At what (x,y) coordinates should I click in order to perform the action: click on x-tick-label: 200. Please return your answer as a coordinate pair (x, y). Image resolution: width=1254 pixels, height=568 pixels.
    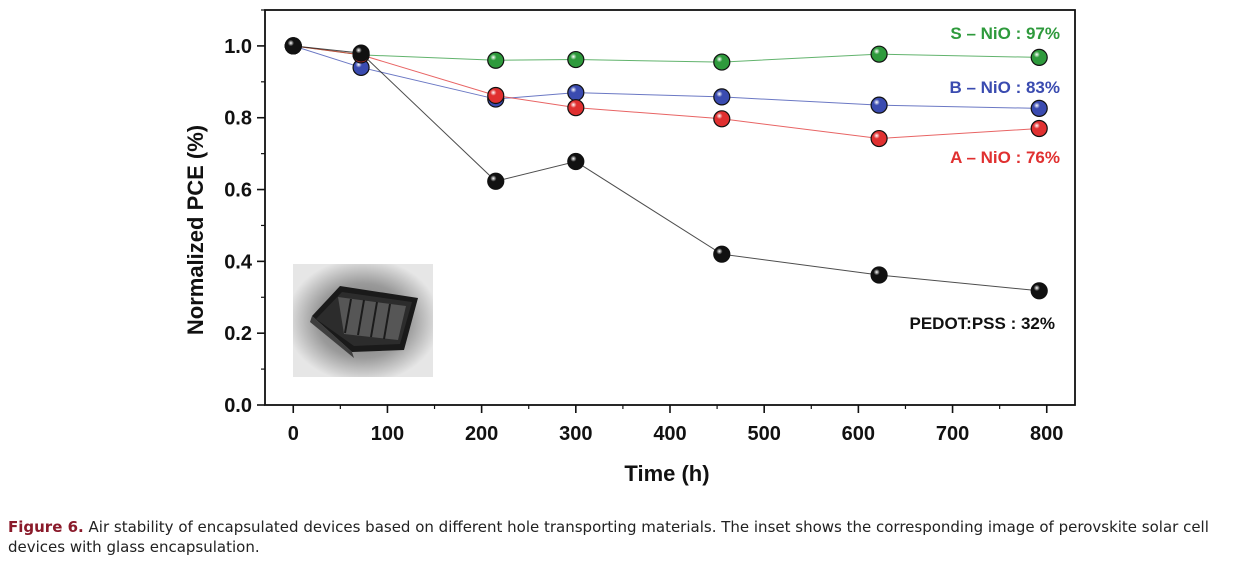
    Looking at the image, I should click on (481, 434).